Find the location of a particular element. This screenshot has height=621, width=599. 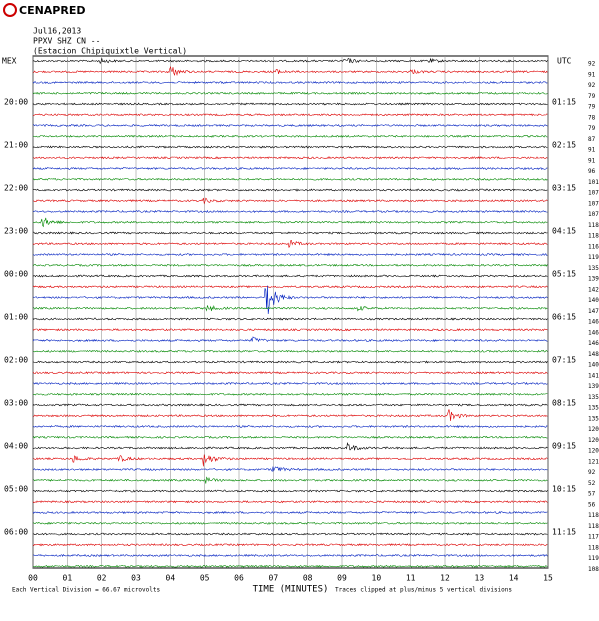

x-tick-label: 05 is located at coordinates (205, 578).